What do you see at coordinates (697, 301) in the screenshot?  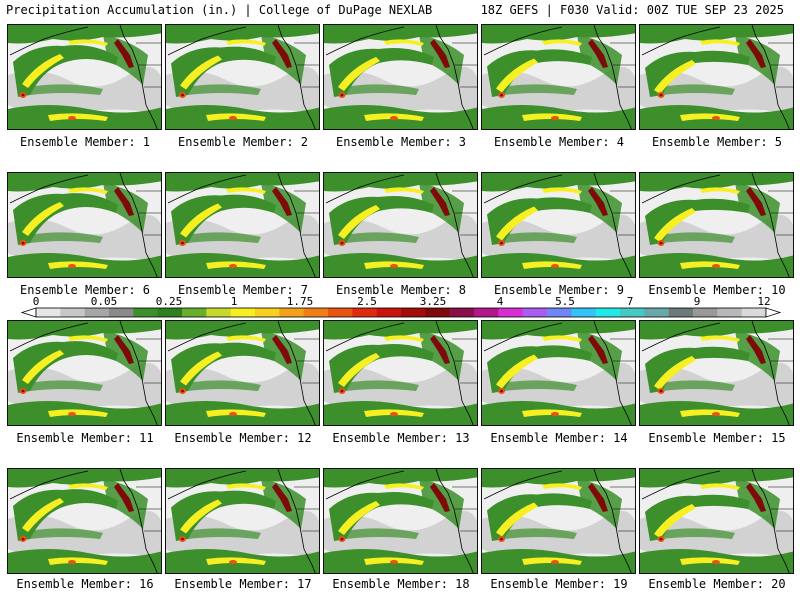 I see `colorbar-tick-label: 9` at bounding box center [697, 301].